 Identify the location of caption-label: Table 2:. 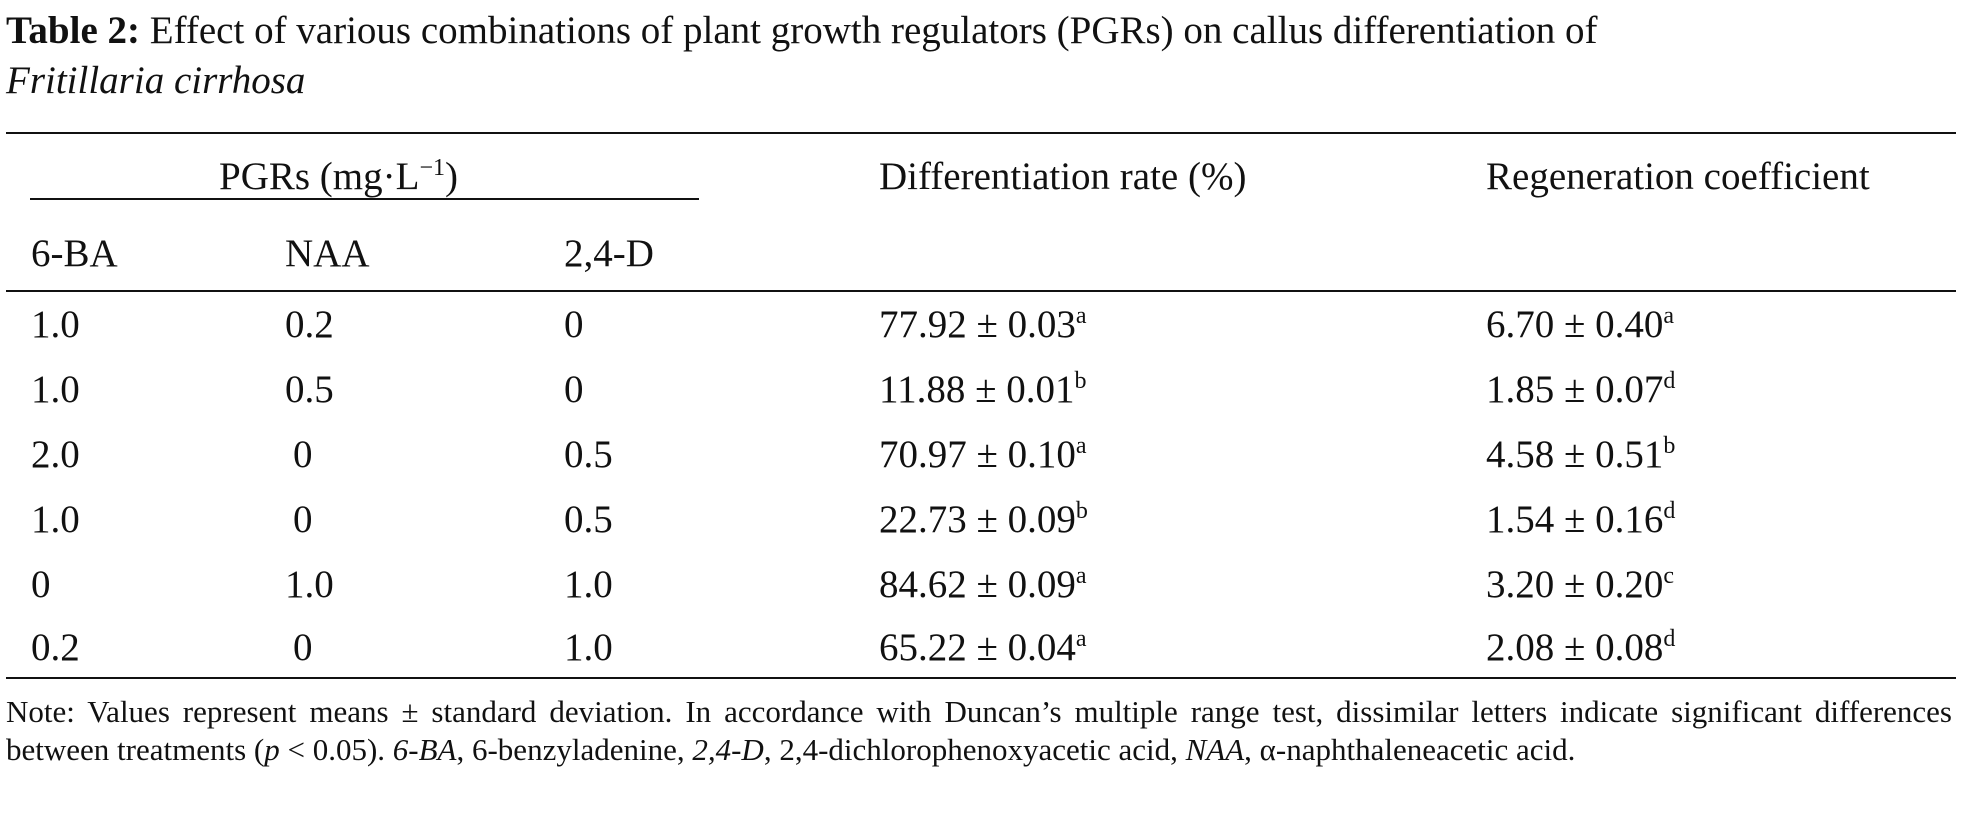
(73, 30).